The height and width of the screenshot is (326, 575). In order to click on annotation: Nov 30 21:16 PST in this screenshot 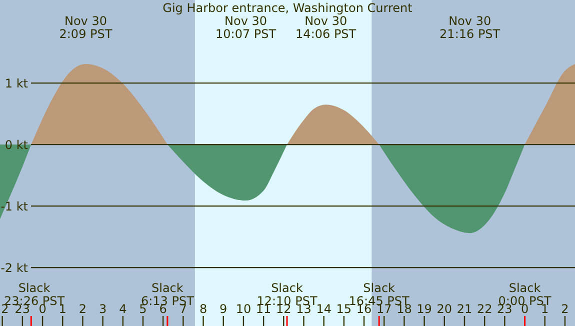, I will do `click(470, 27)`.